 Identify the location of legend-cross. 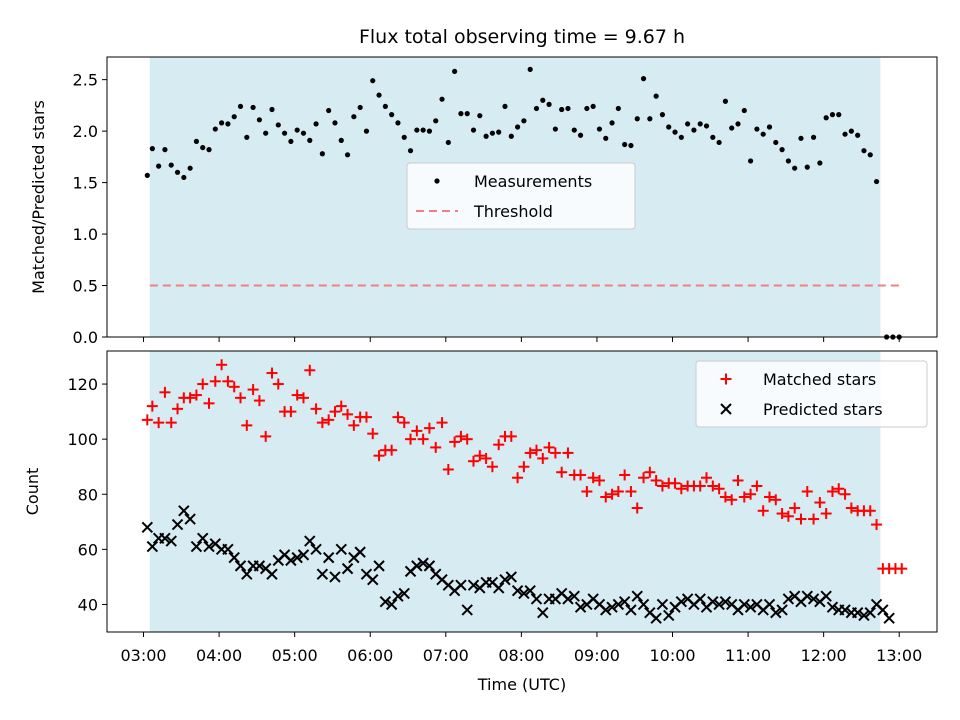
(726, 409).